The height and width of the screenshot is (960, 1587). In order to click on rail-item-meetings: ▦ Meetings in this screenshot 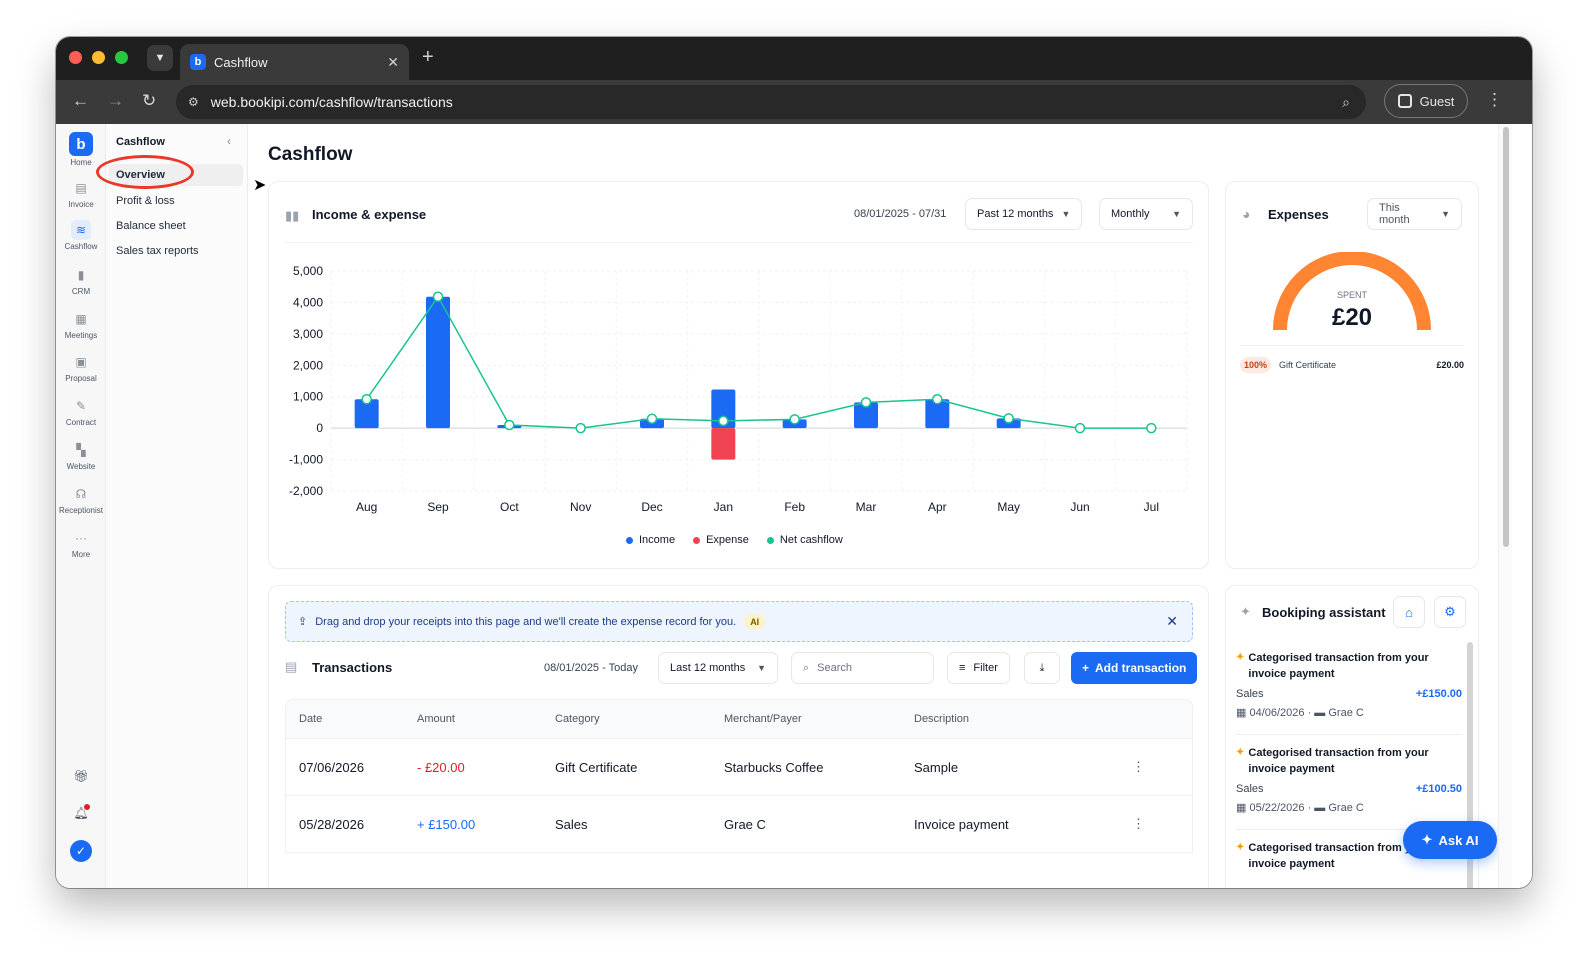, I will do `click(81, 324)`.